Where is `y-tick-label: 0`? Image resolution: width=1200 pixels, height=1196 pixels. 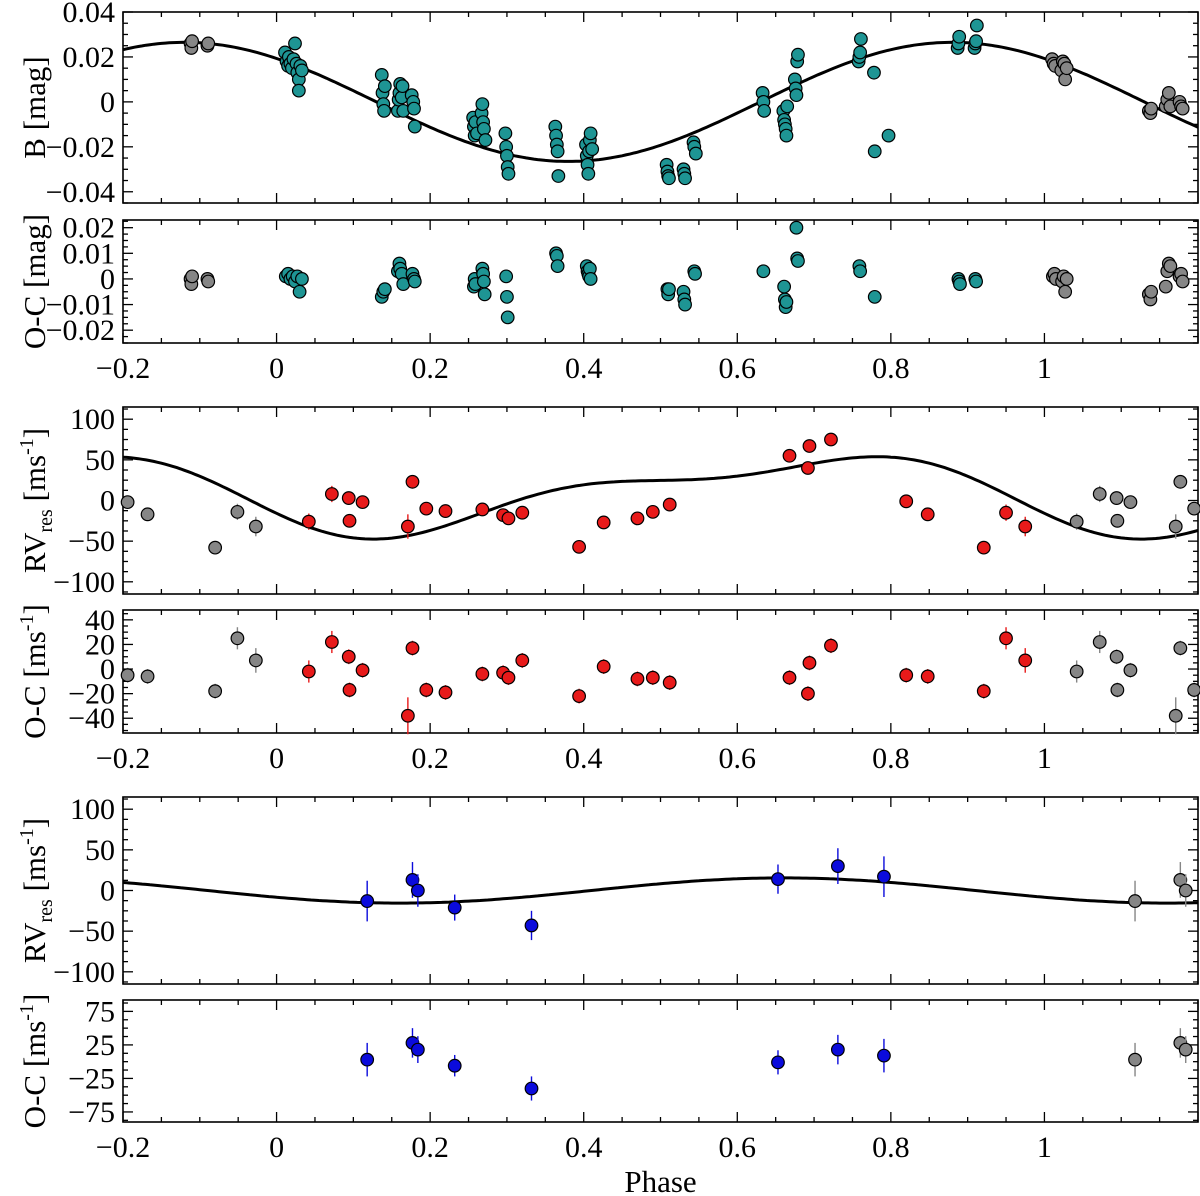
y-tick-label: 0 is located at coordinates (107, 891).